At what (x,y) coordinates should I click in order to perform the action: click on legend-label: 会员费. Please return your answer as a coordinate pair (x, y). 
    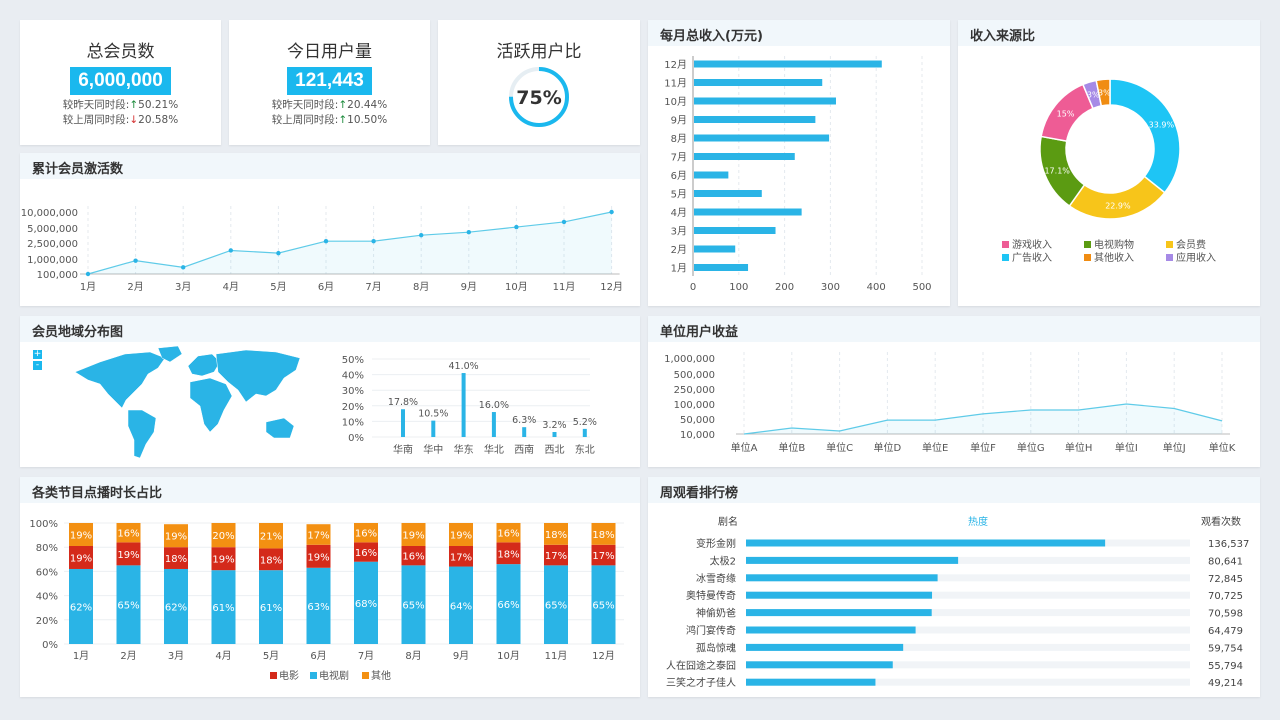
    Looking at the image, I should click on (1191, 244).